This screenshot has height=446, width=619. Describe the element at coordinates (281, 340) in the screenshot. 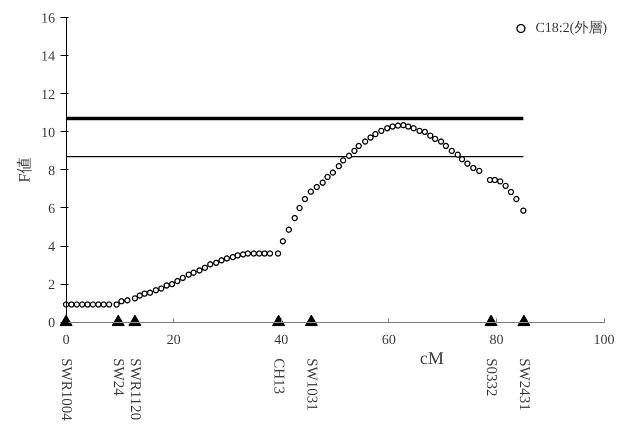

I see `x-tick-label: 40` at that location.